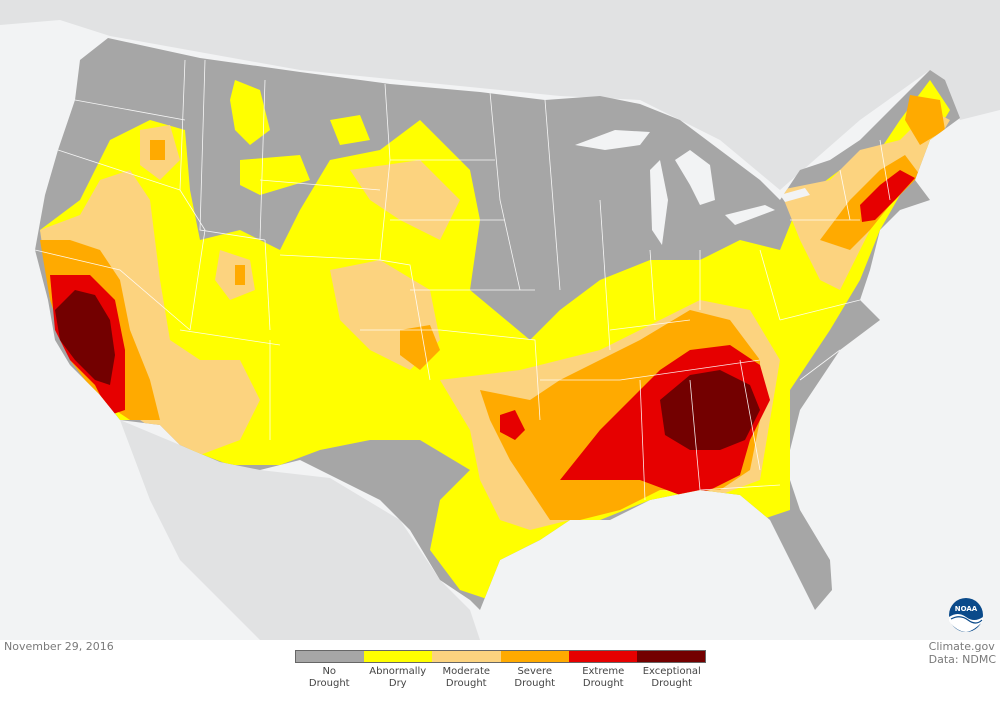 Image resolution: width=1000 pixels, height=704 pixels. What do you see at coordinates (671, 677) in the screenshot?
I see `legend-label-5: Exceptional Drought` at bounding box center [671, 677].